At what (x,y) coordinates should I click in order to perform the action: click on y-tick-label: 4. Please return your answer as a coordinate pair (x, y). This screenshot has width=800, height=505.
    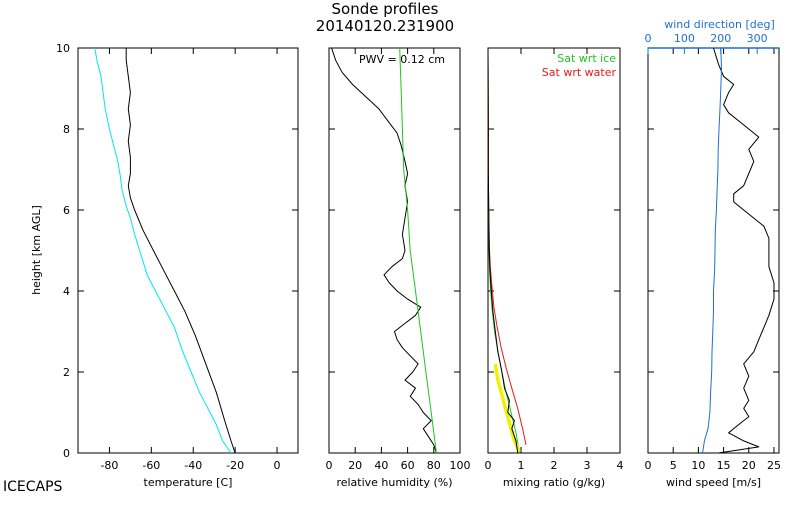
    Looking at the image, I should click on (66, 291).